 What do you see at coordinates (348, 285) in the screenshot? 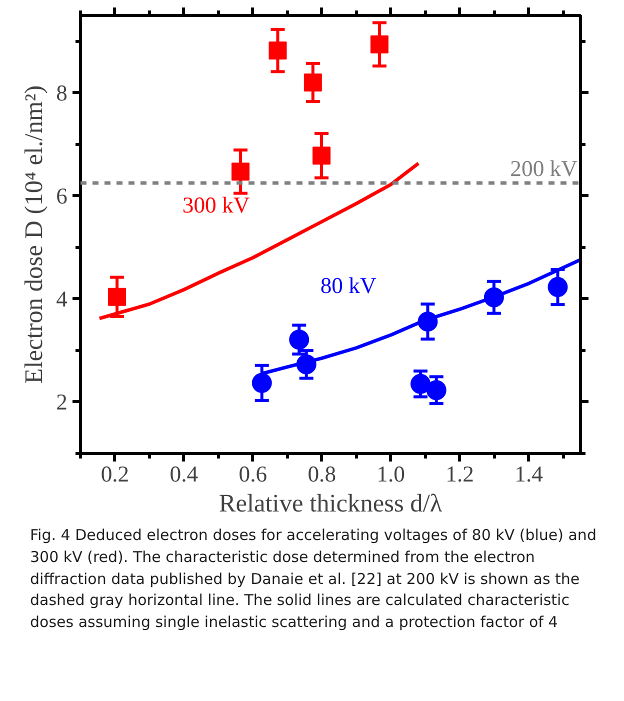
I see `series-label: 80 kV` at bounding box center [348, 285].